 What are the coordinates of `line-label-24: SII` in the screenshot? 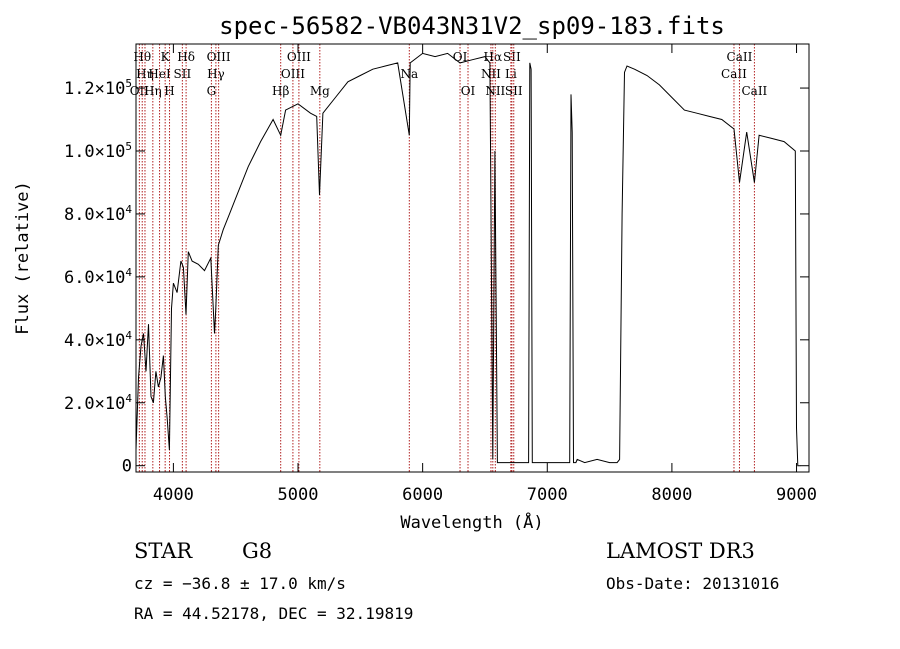 It's located at (514, 91).